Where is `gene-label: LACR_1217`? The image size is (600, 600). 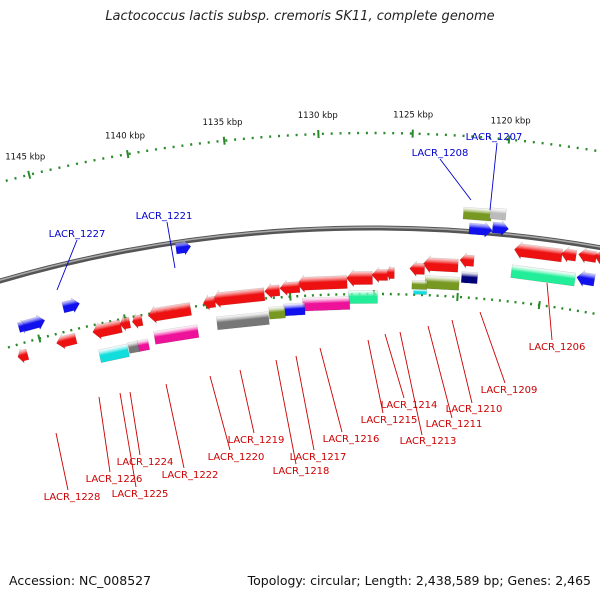 gene-label: LACR_1217 is located at coordinates (318, 457).